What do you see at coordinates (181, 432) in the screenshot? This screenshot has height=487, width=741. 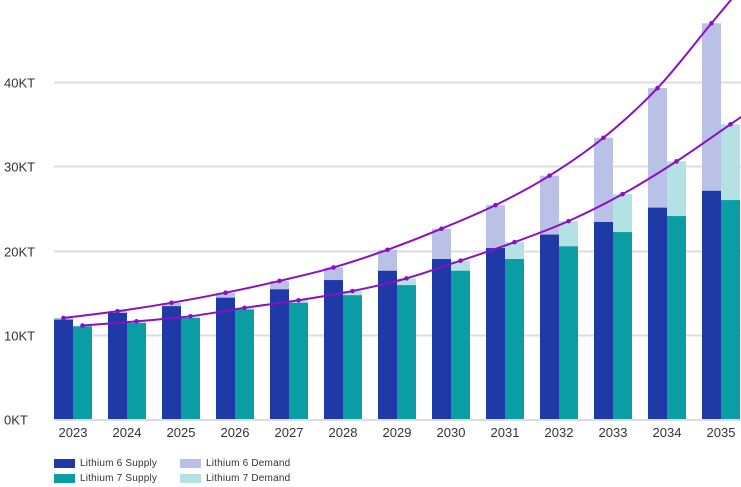 I see `x-tick-label: 2025` at bounding box center [181, 432].